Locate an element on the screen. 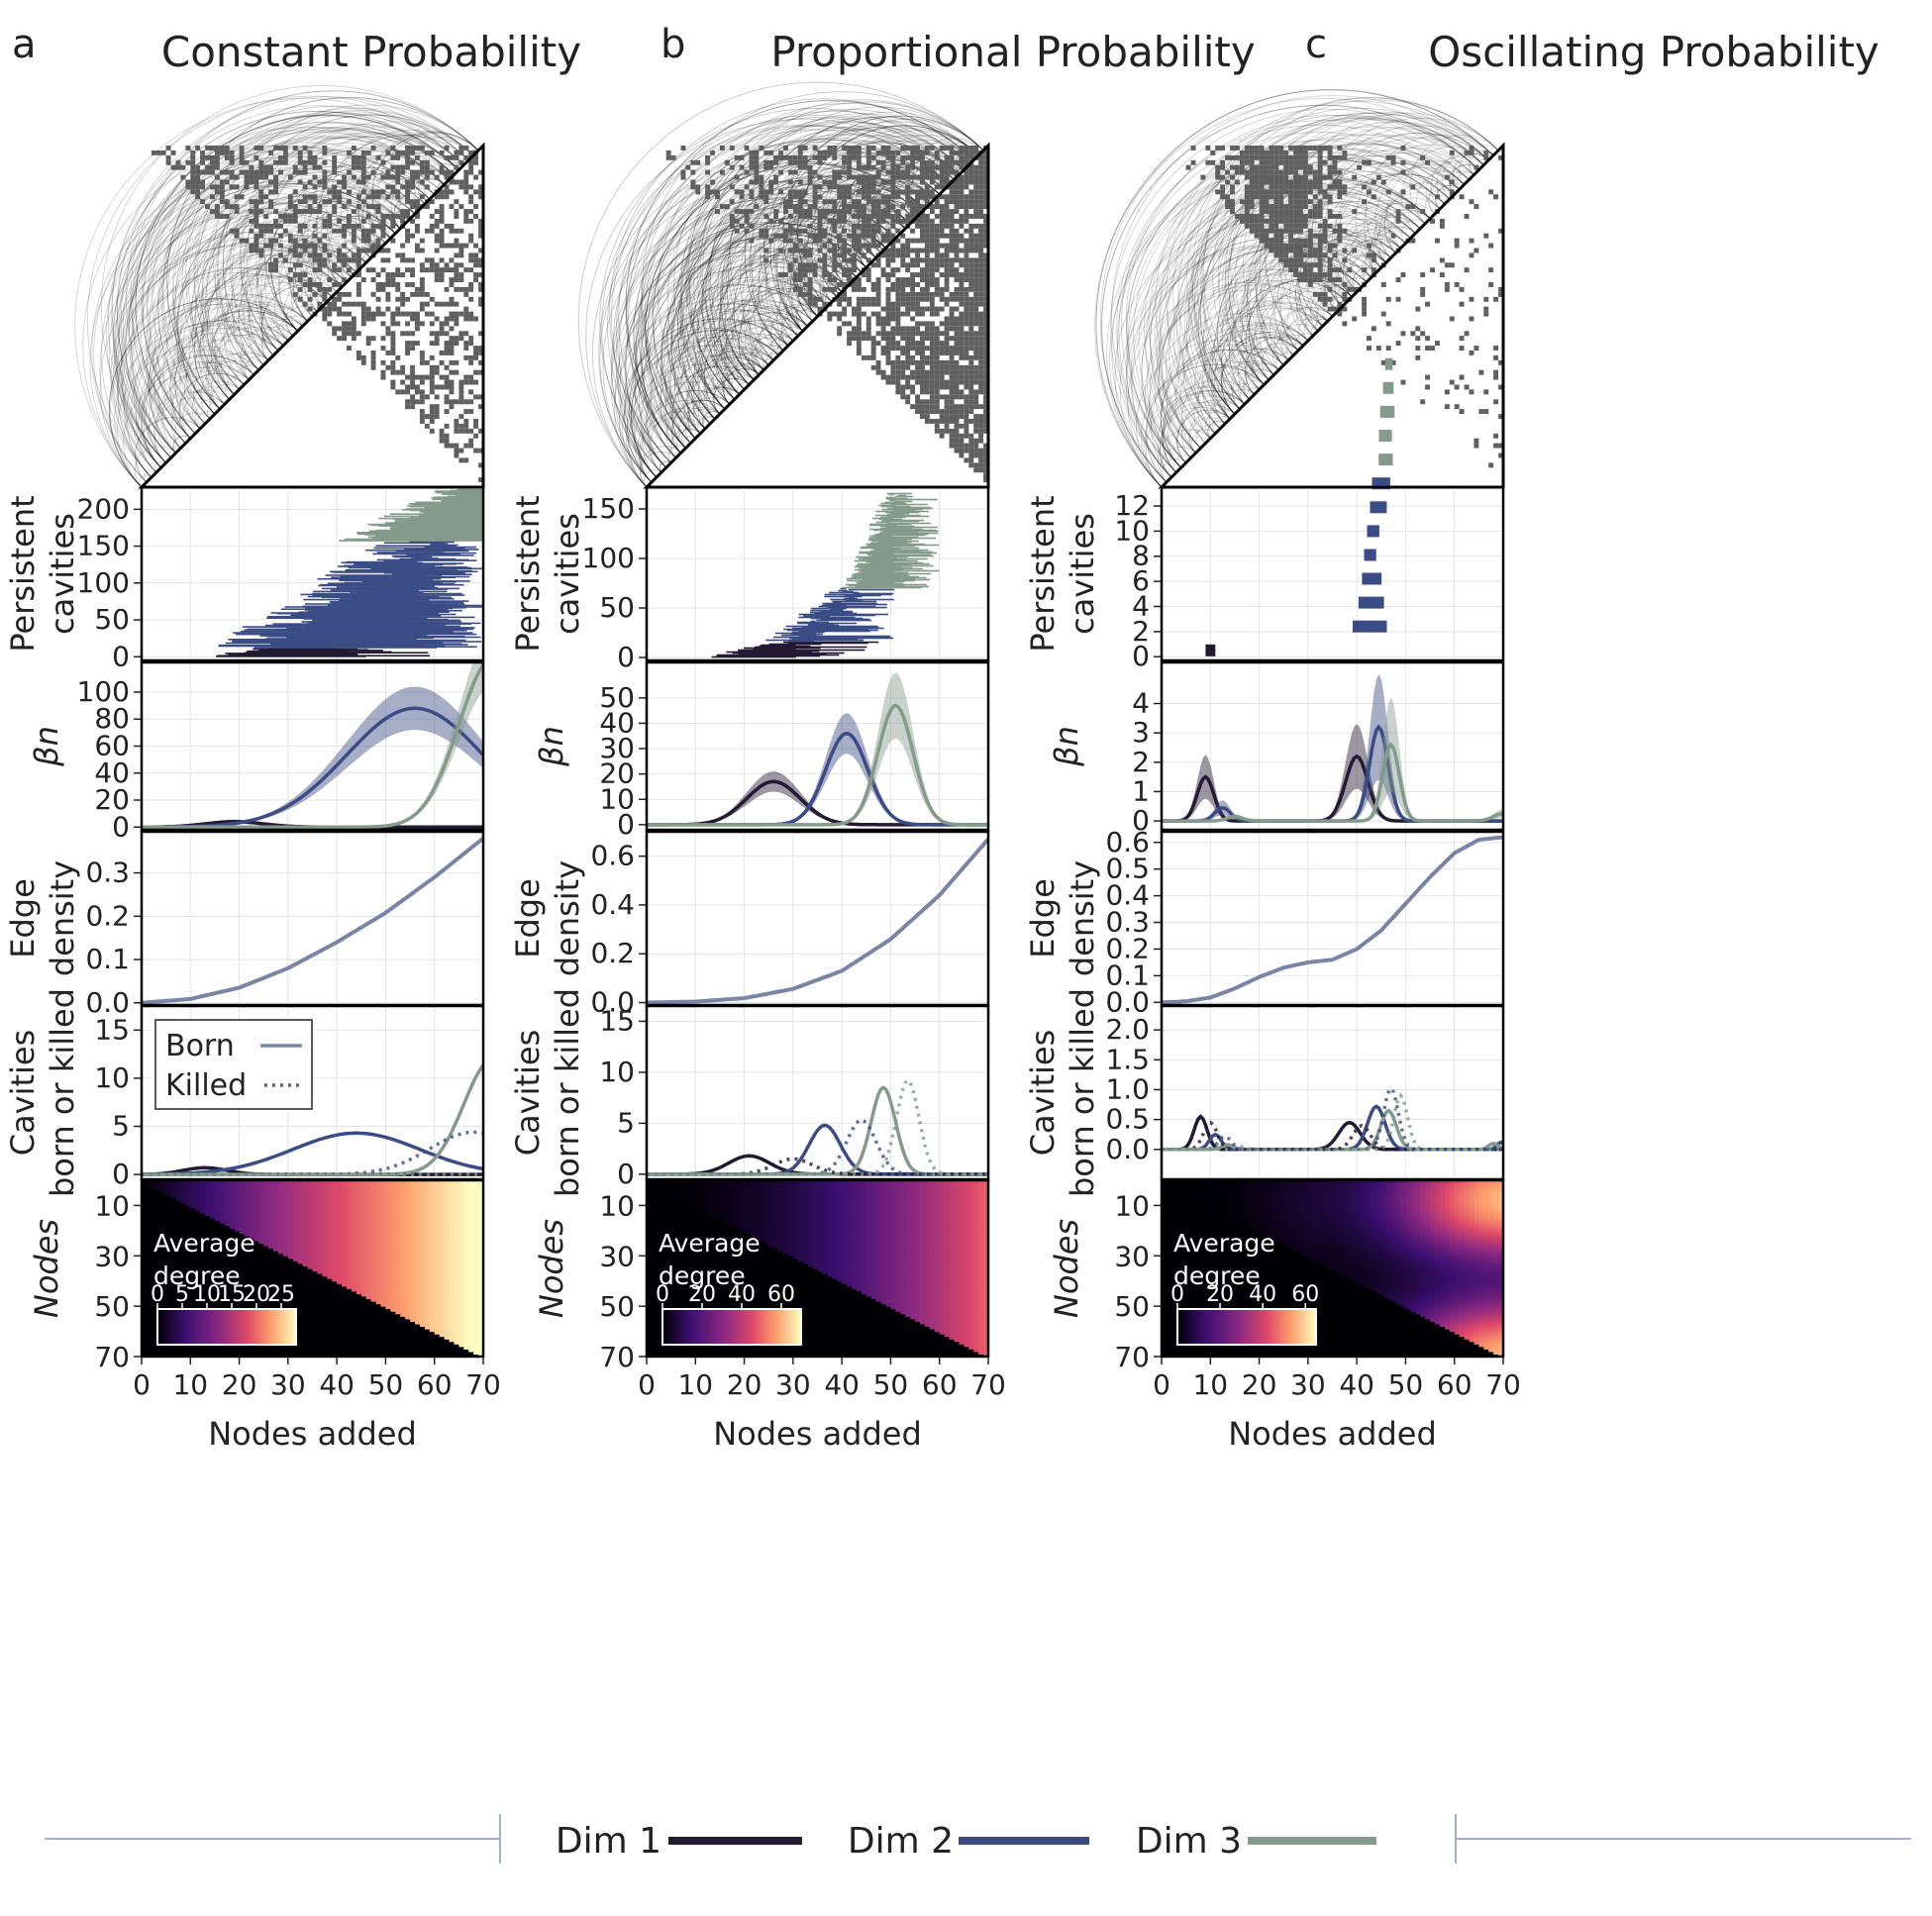  panel-title-a: Constant Probability is located at coordinates (371, 52).